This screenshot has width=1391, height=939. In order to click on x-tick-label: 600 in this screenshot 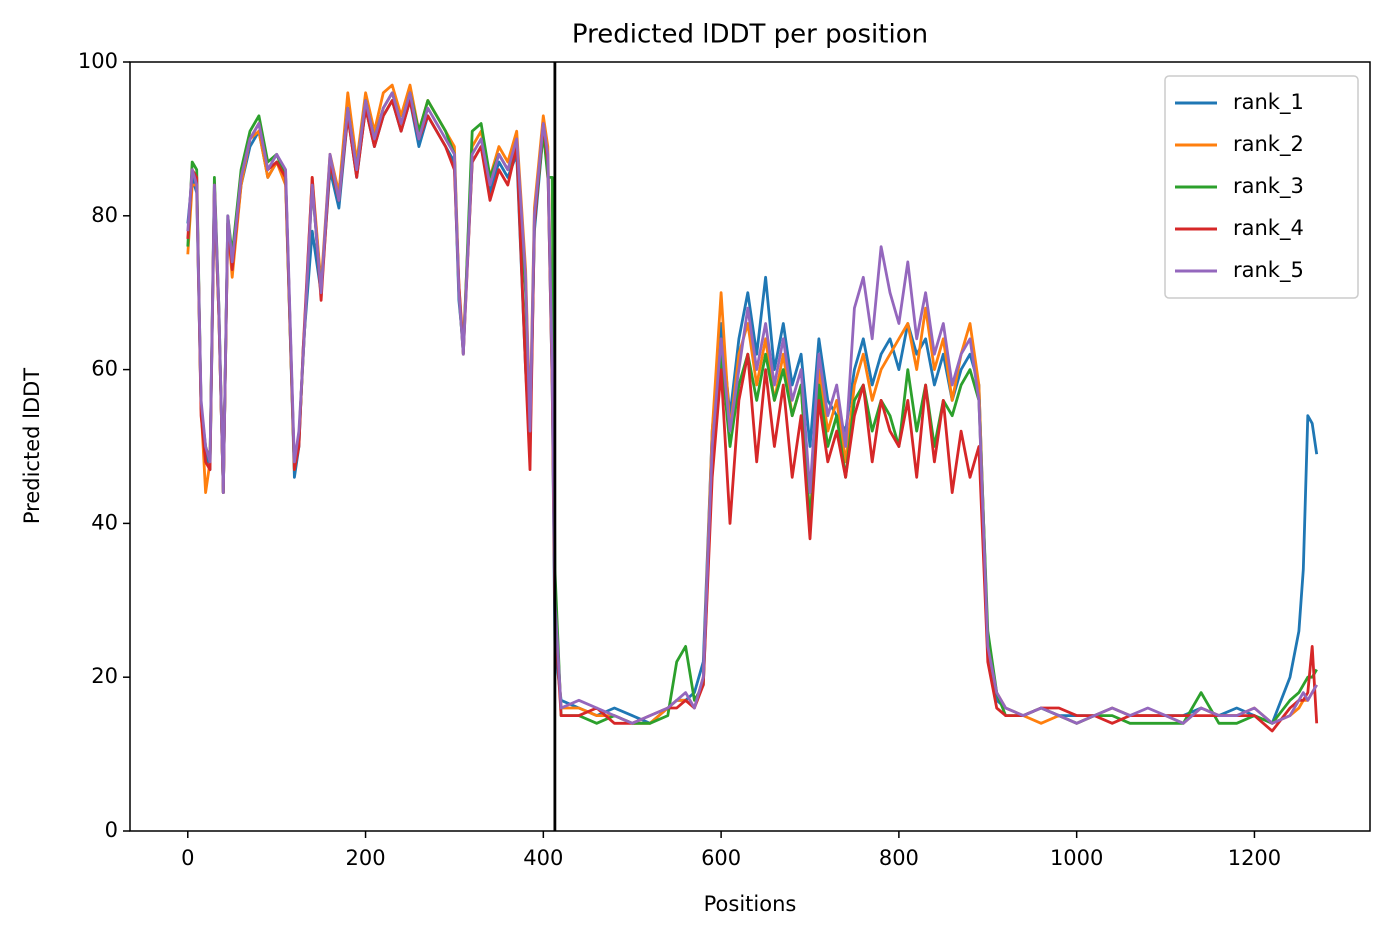, I will do `click(721, 858)`.